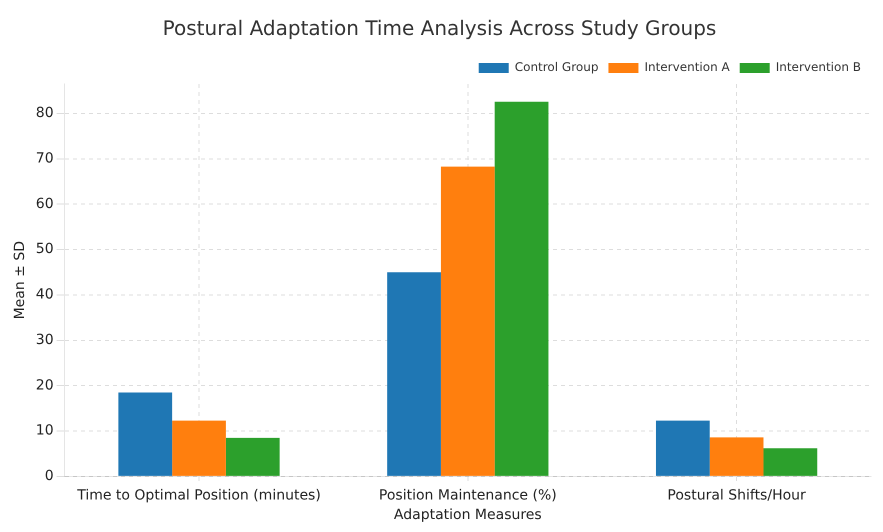 This screenshot has height=532, width=883. What do you see at coordinates (45, 385) in the screenshot?
I see `y-tick-label: 20` at bounding box center [45, 385].